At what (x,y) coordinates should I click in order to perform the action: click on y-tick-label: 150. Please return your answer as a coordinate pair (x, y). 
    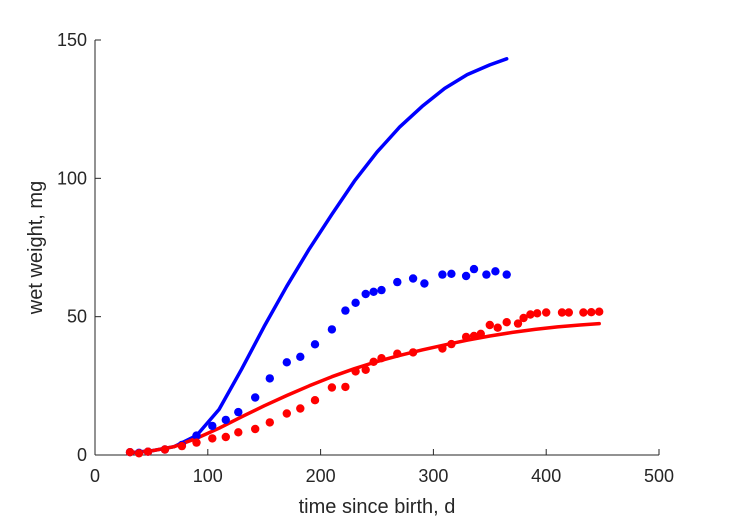
    Looking at the image, I should click on (72, 40).